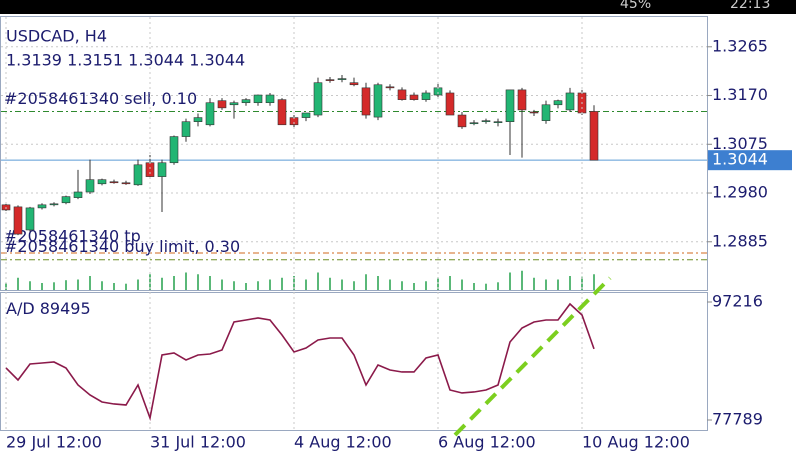  I want to click on y-tick-label: 1.3265, so click(740, 45).